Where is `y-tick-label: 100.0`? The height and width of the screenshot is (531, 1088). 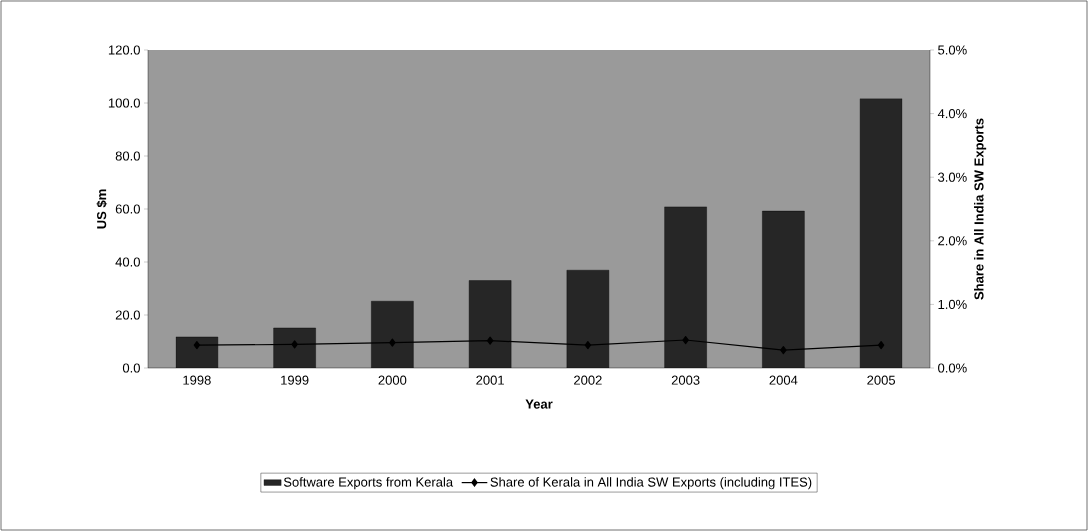
y-tick-label: 100.0 is located at coordinates (124, 103).